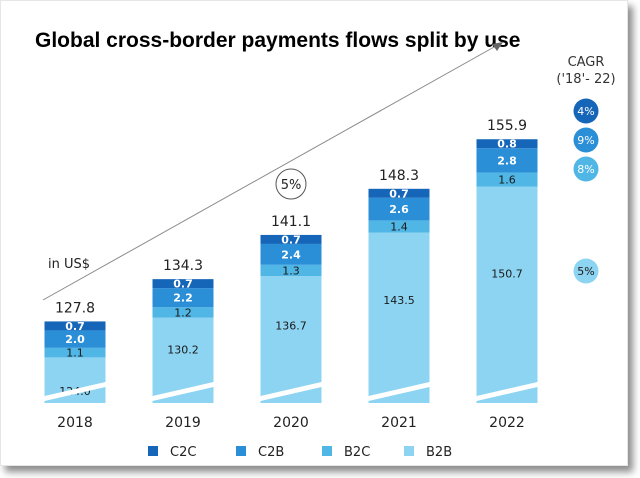  I want to click on bar-b2c-2021, so click(399, 226).